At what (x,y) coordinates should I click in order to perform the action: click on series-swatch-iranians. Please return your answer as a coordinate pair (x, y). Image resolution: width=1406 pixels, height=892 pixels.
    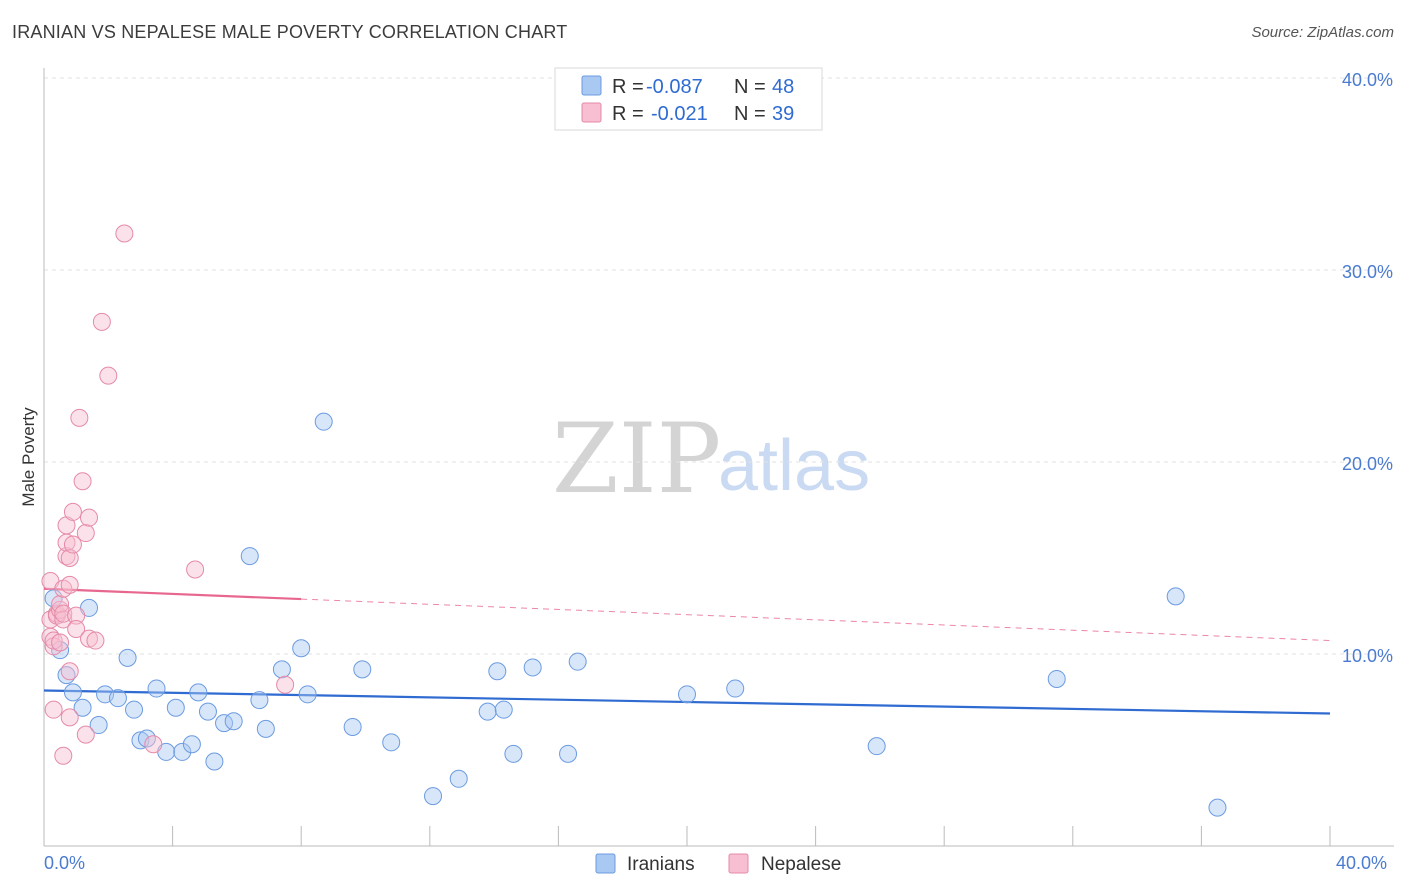
    Looking at the image, I should click on (605, 863).